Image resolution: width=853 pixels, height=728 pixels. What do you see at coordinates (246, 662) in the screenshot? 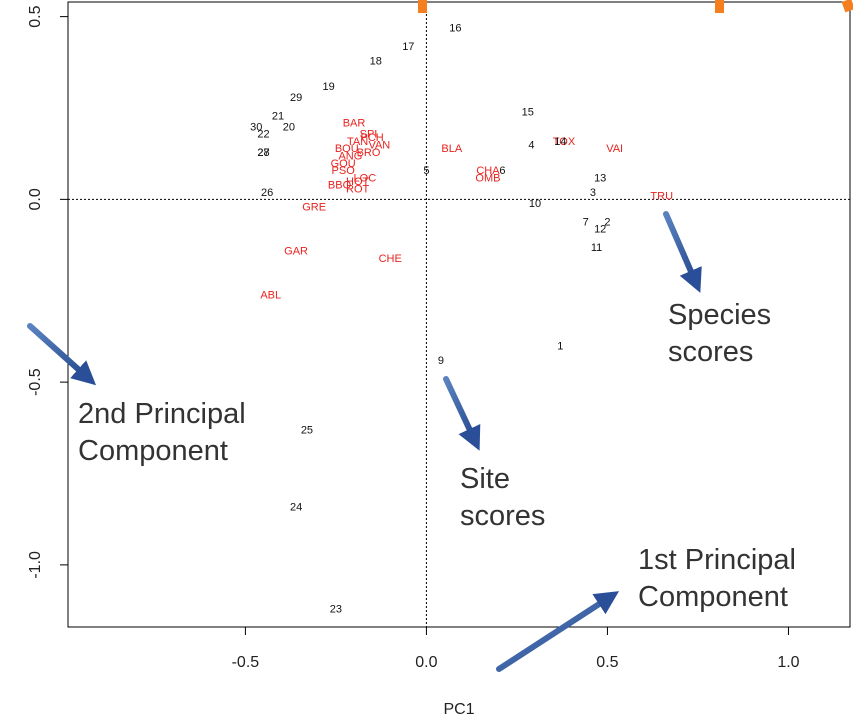
I see `x-tick-label: -0.5` at bounding box center [246, 662].